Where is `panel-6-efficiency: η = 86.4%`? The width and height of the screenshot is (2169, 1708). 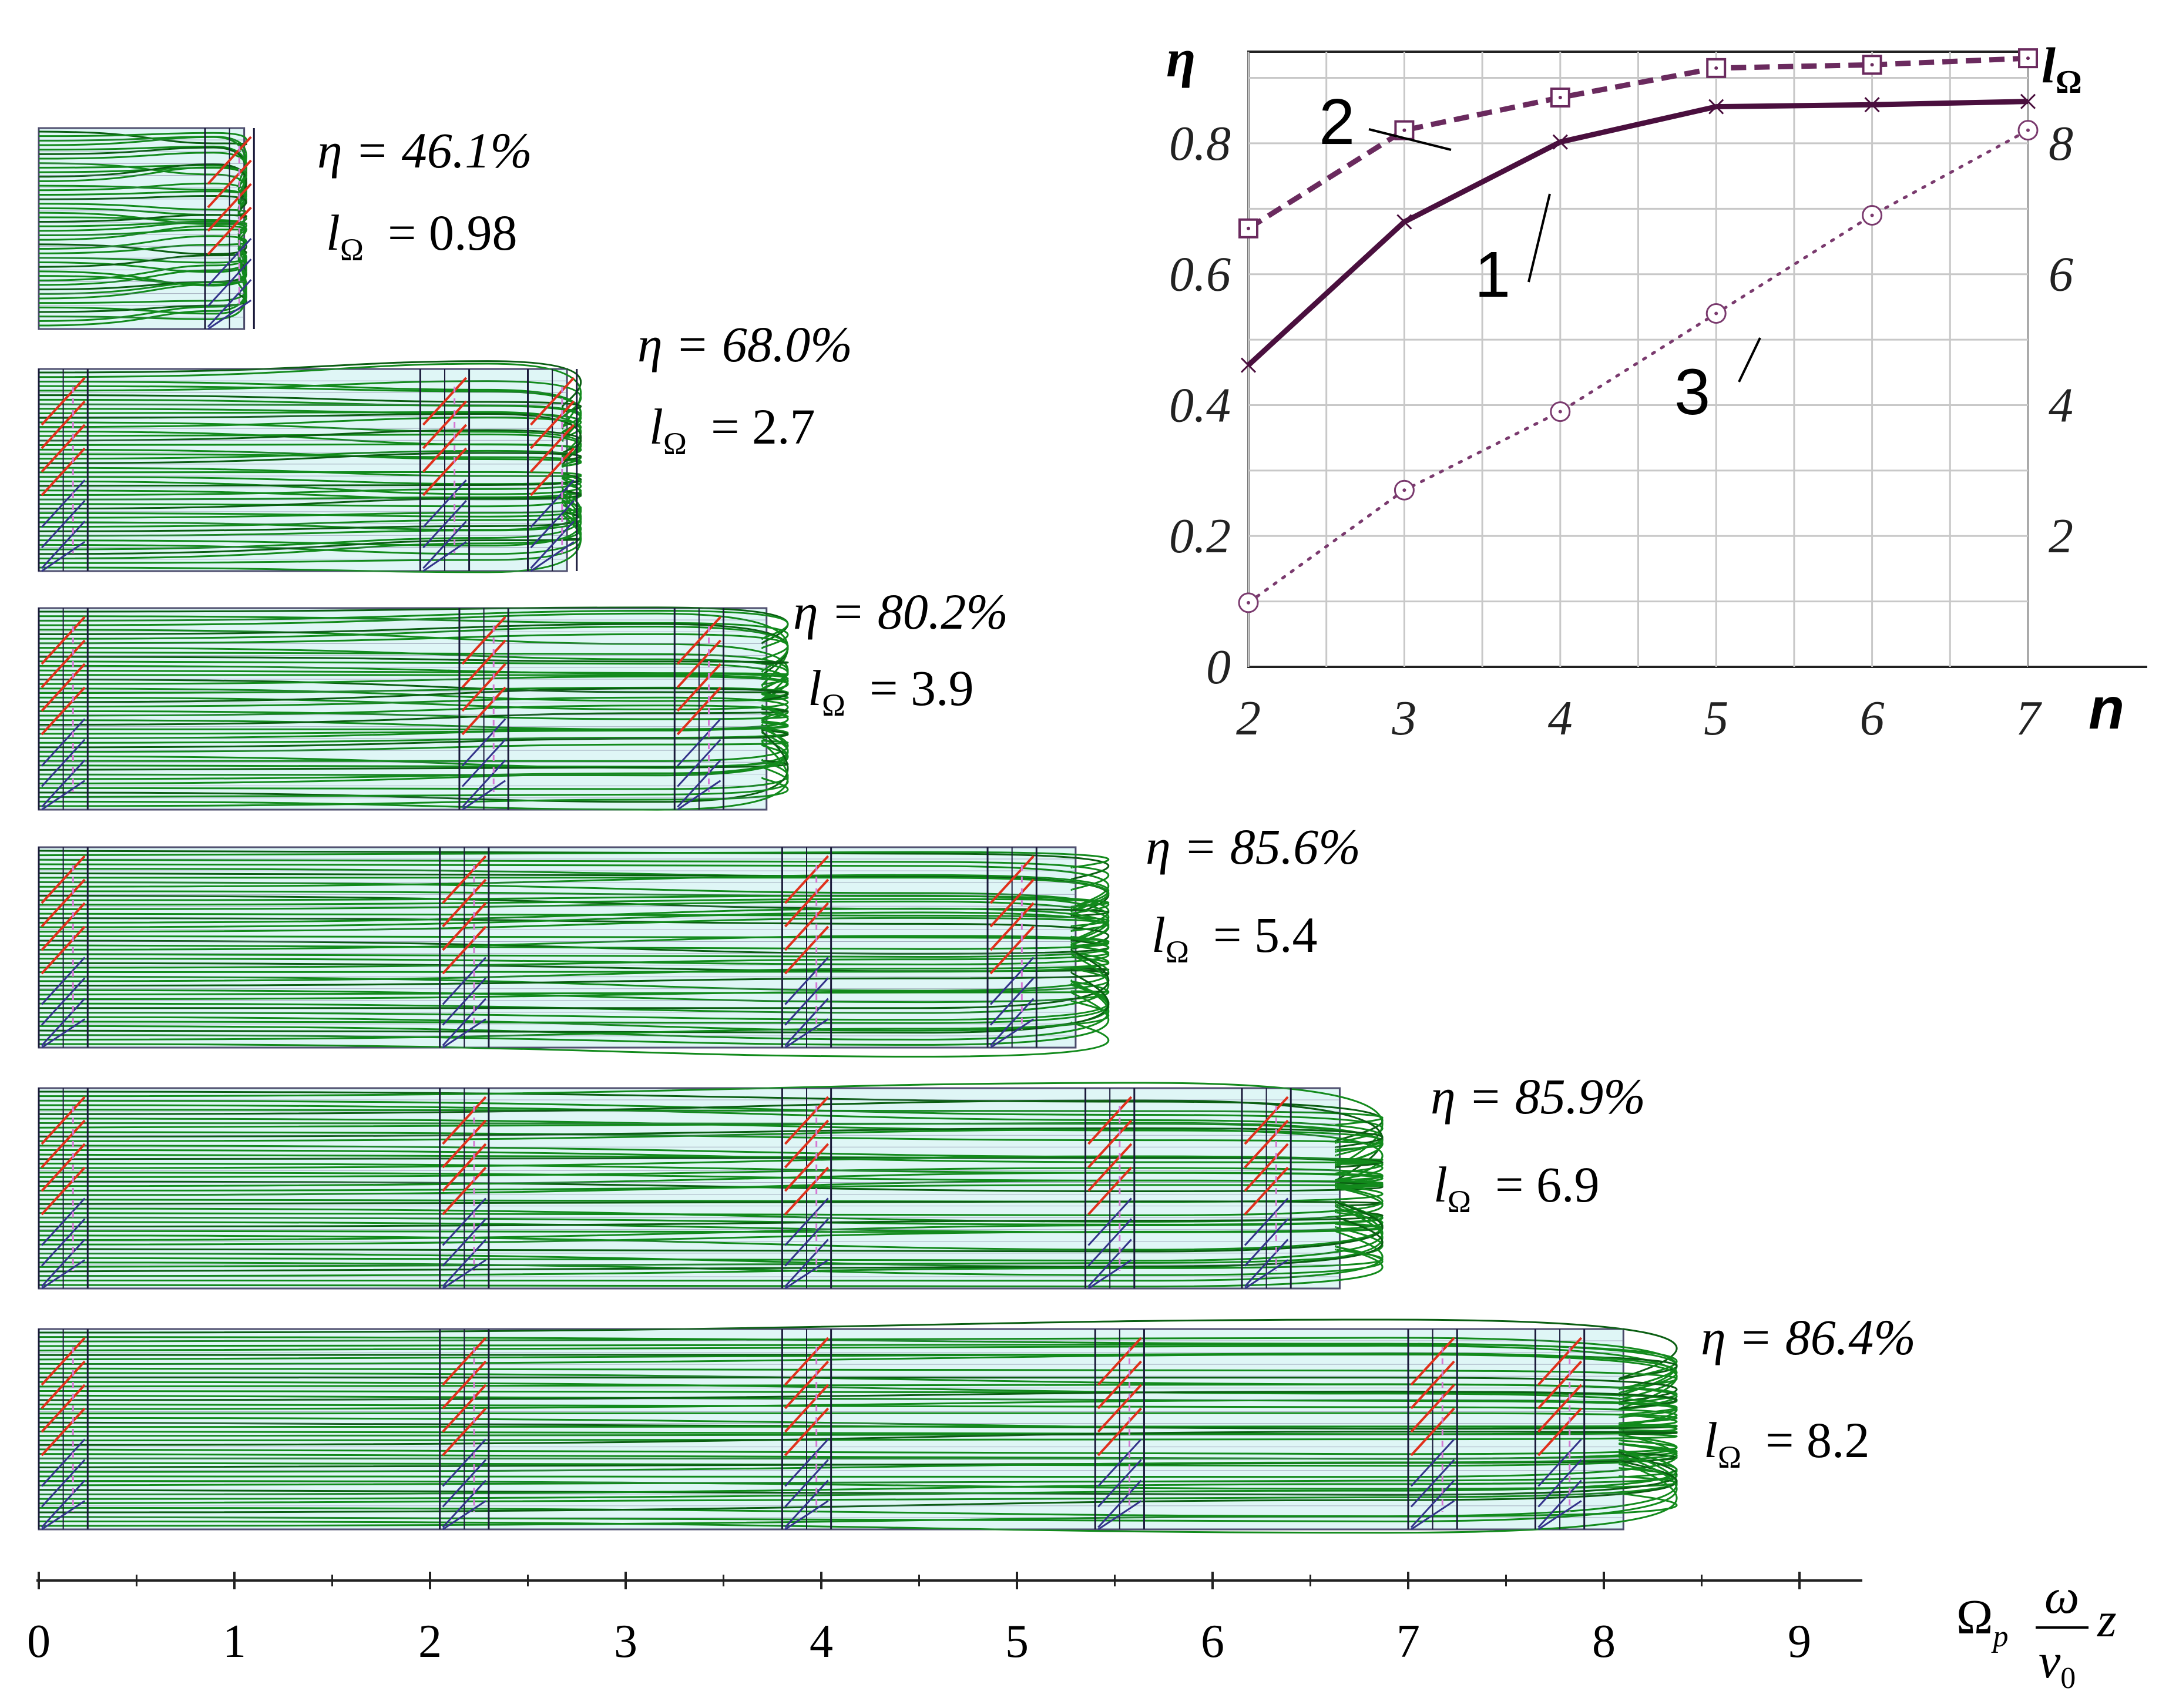 panel-6-efficiency: η = 86.4% is located at coordinates (1809, 1337).